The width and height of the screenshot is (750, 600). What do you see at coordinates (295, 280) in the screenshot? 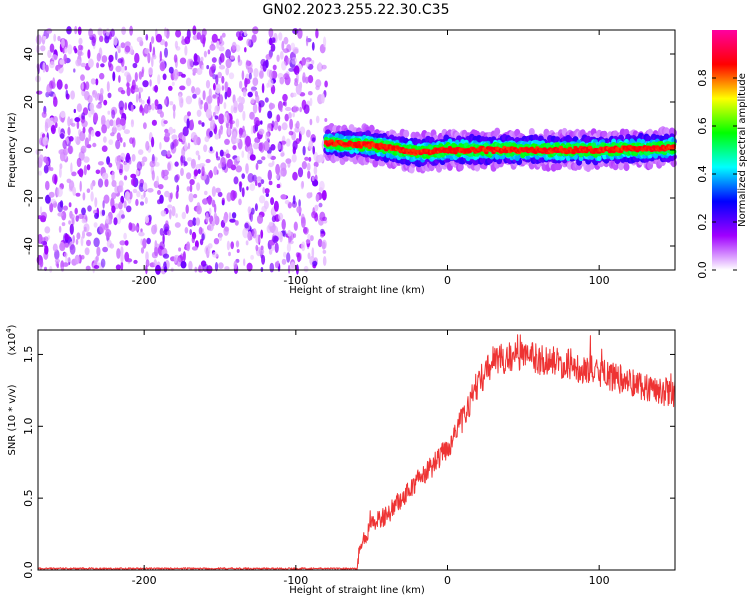
I see `x-tick-label: -100` at bounding box center [295, 280].